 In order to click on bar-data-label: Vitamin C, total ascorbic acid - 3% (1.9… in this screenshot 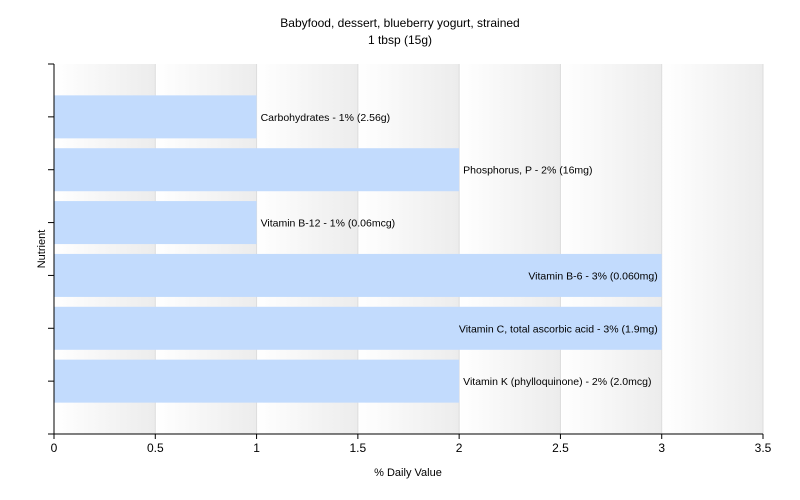, I will do `click(558, 329)`.